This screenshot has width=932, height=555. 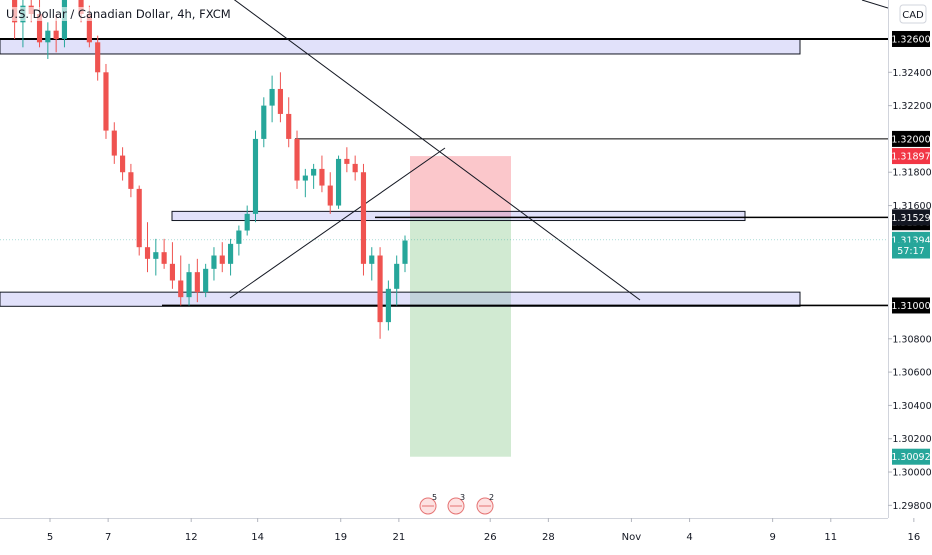 What do you see at coordinates (444, 534) in the screenshot?
I see `time-axis-panel` at bounding box center [444, 534].